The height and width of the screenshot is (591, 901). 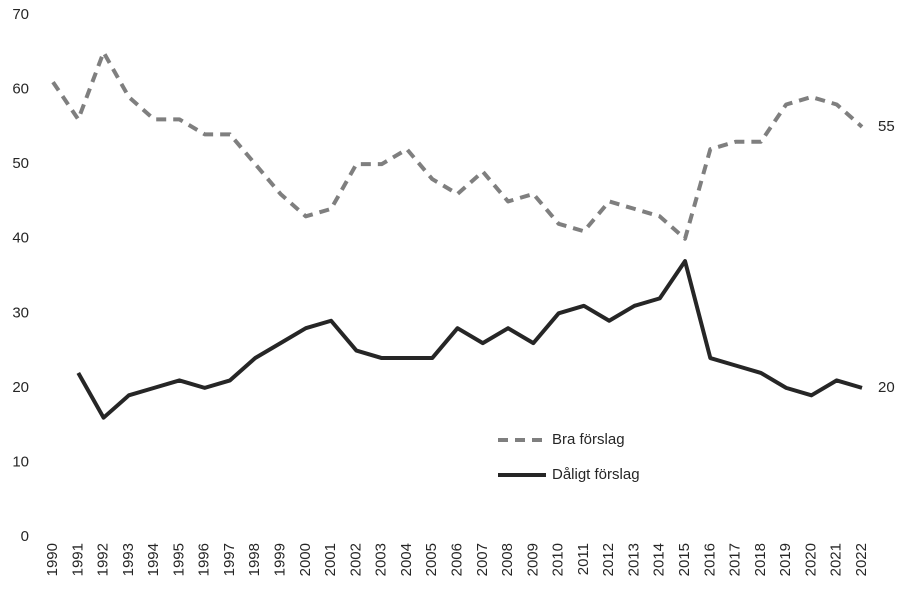 I want to click on x-tick-label: 1997, so click(x=229, y=559).